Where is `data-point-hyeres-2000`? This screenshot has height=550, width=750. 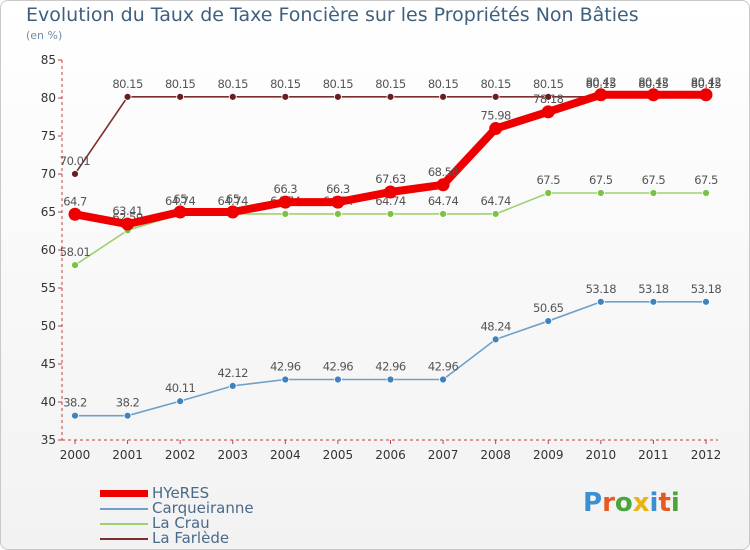
data-point-hyeres-2000 is located at coordinates (75, 214).